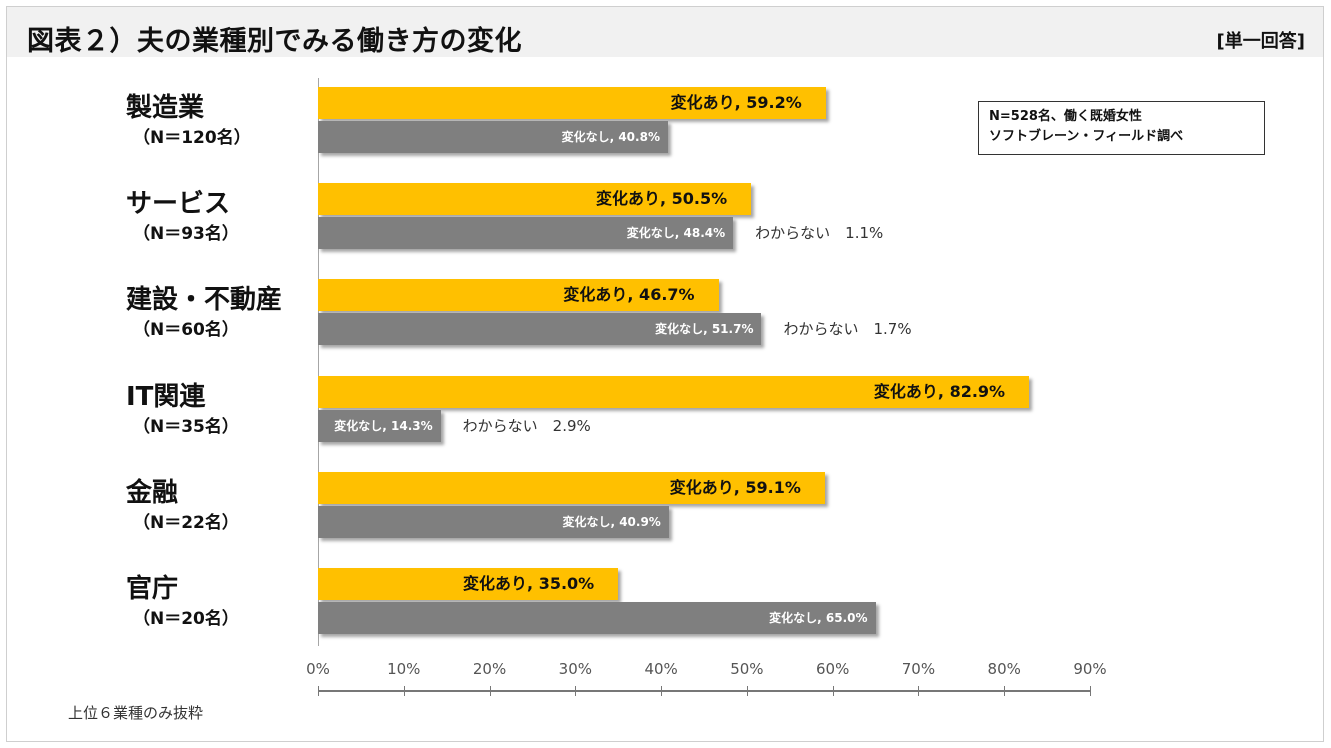 This screenshot has width=1331, height=748. I want to click on category-sample-size: （N＝120名）, so click(192, 138).